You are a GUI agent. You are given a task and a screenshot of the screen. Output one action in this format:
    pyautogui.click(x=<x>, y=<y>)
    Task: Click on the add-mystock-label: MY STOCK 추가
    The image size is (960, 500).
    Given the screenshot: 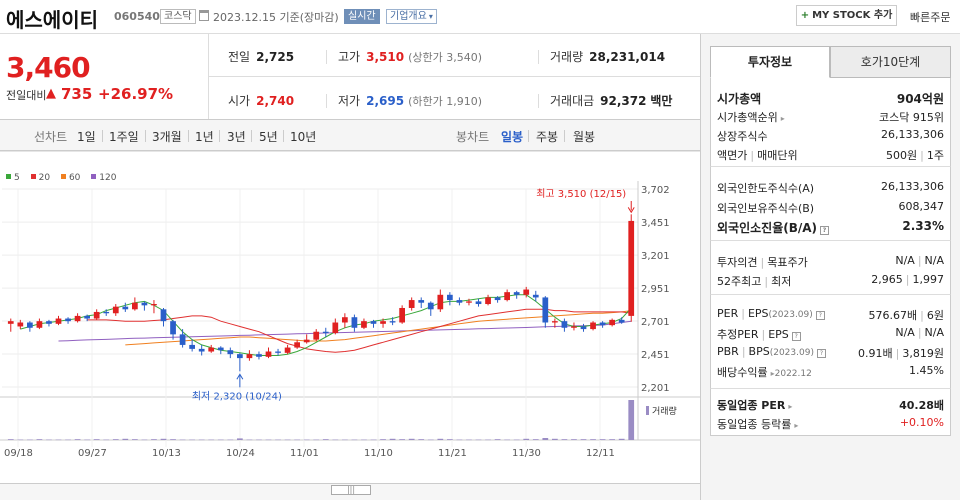 What is the action you would take?
    pyautogui.click(x=852, y=15)
    